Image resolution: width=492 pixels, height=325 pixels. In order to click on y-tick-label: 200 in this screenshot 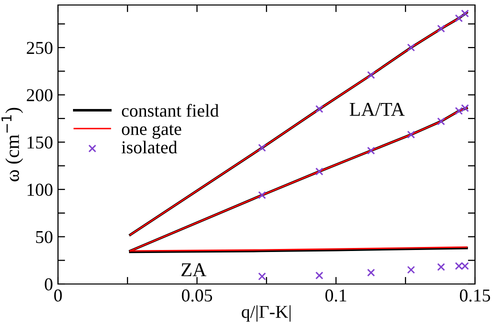, I will do `click(39, 95)`.